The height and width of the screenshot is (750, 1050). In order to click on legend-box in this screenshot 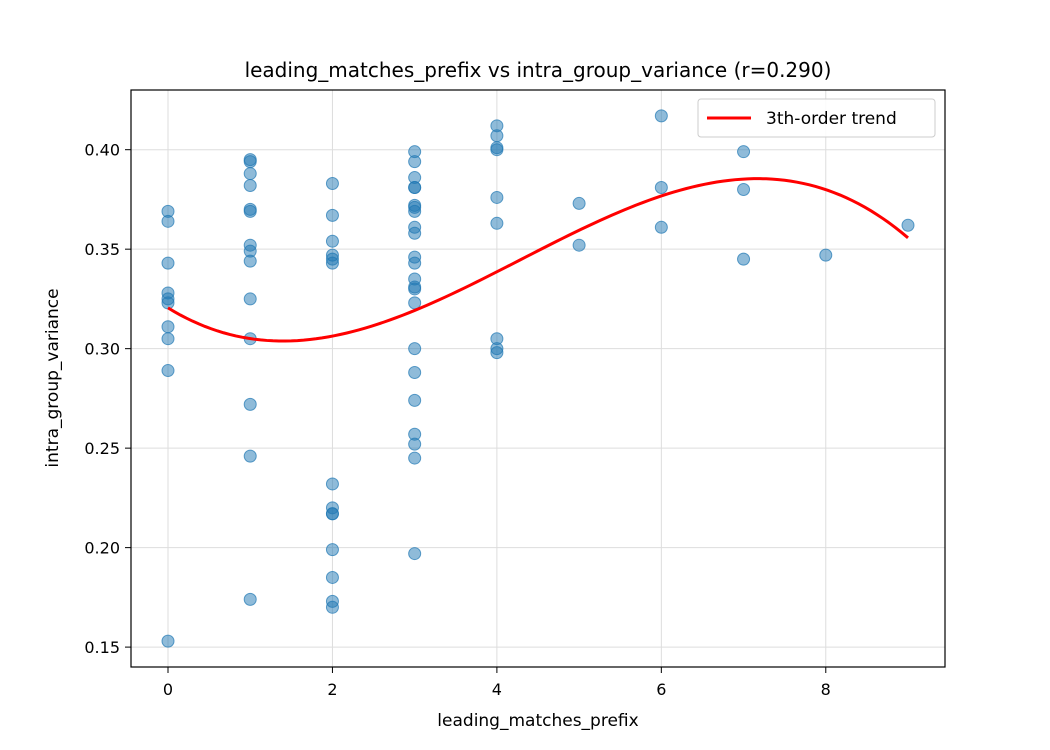, I will do `click(816, 118)`.